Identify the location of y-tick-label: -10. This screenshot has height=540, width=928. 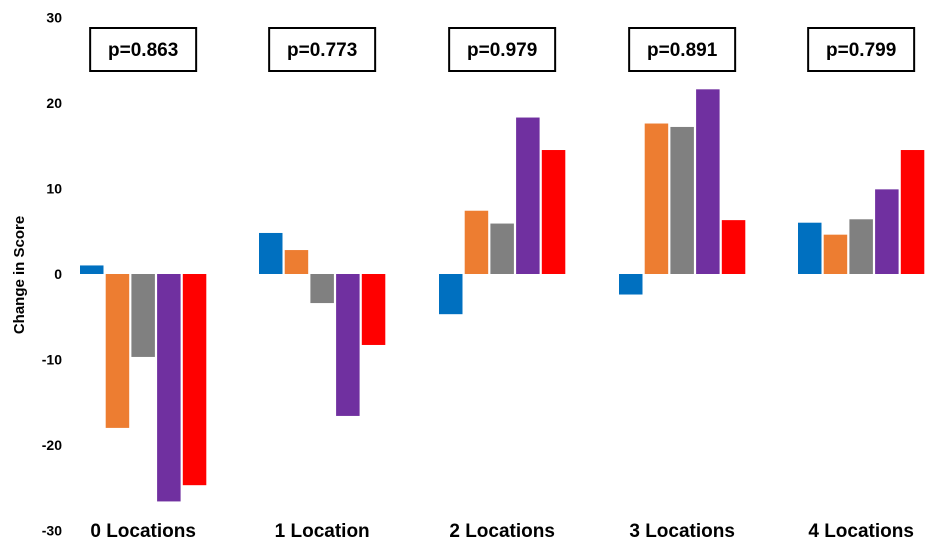
(52, 360).